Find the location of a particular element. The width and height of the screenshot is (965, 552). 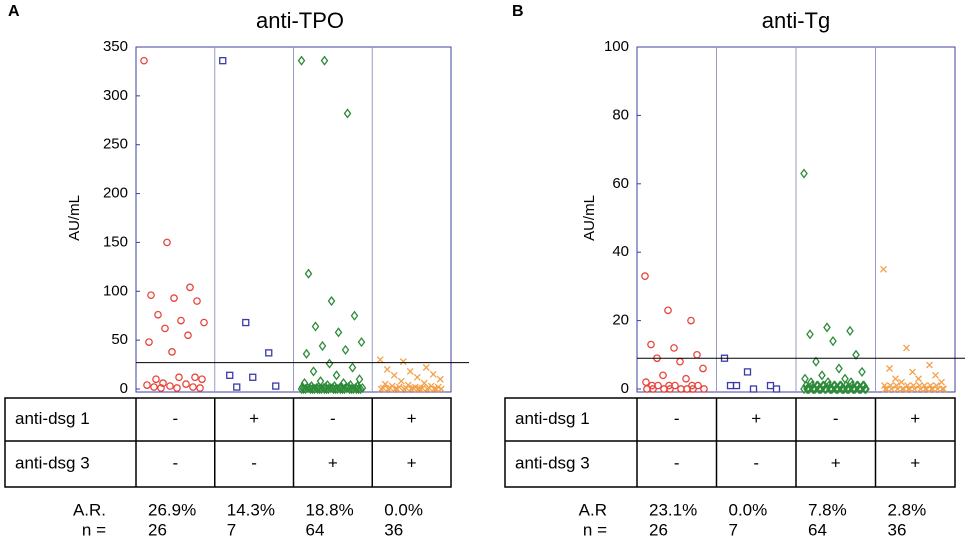

stat-value: 2.8% is located at coordinates (907, 509).